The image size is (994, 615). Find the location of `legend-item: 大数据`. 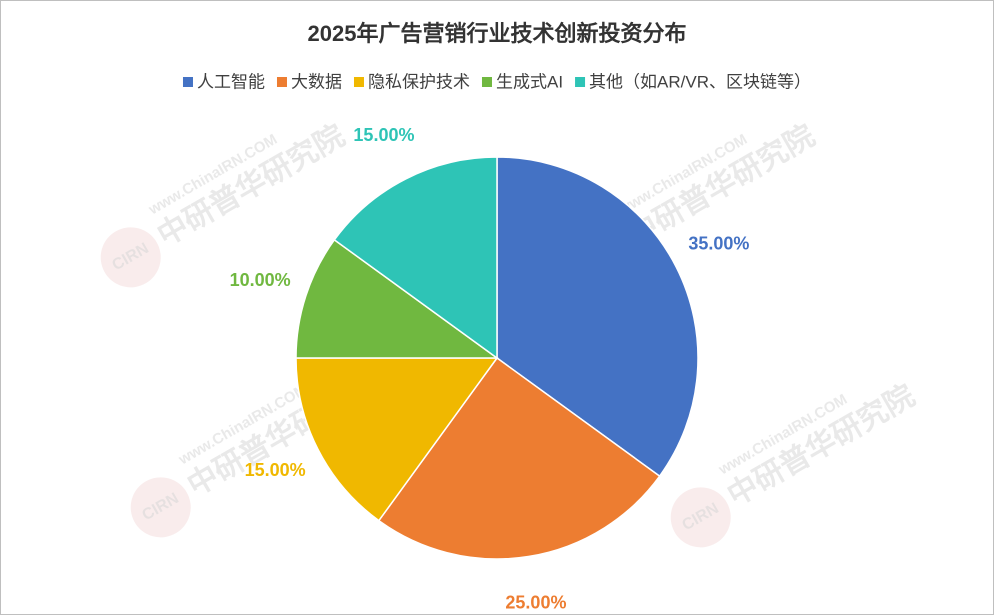

legend-item: 大数据 is located at coordinates (309, 81).